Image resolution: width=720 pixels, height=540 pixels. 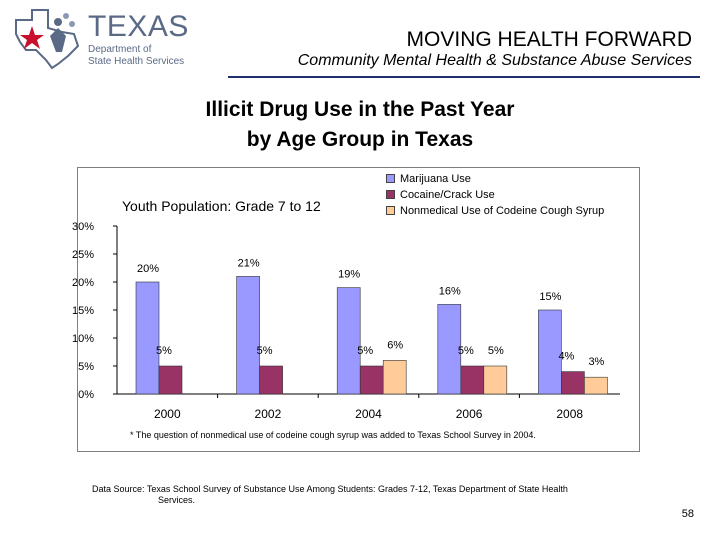 What do you see at coordinates (550, 297) in the screenshot?
I see `data-label: 15%` at bounding box center [550, 297].